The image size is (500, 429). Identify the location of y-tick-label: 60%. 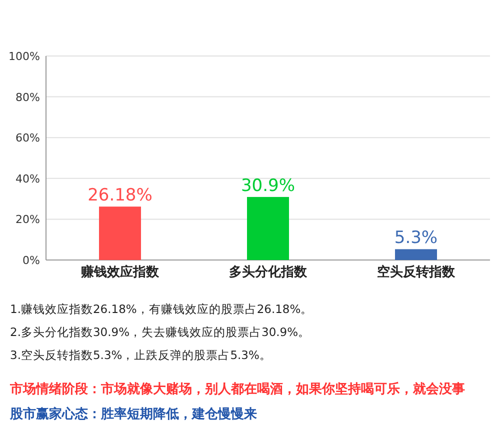
(28, 138).